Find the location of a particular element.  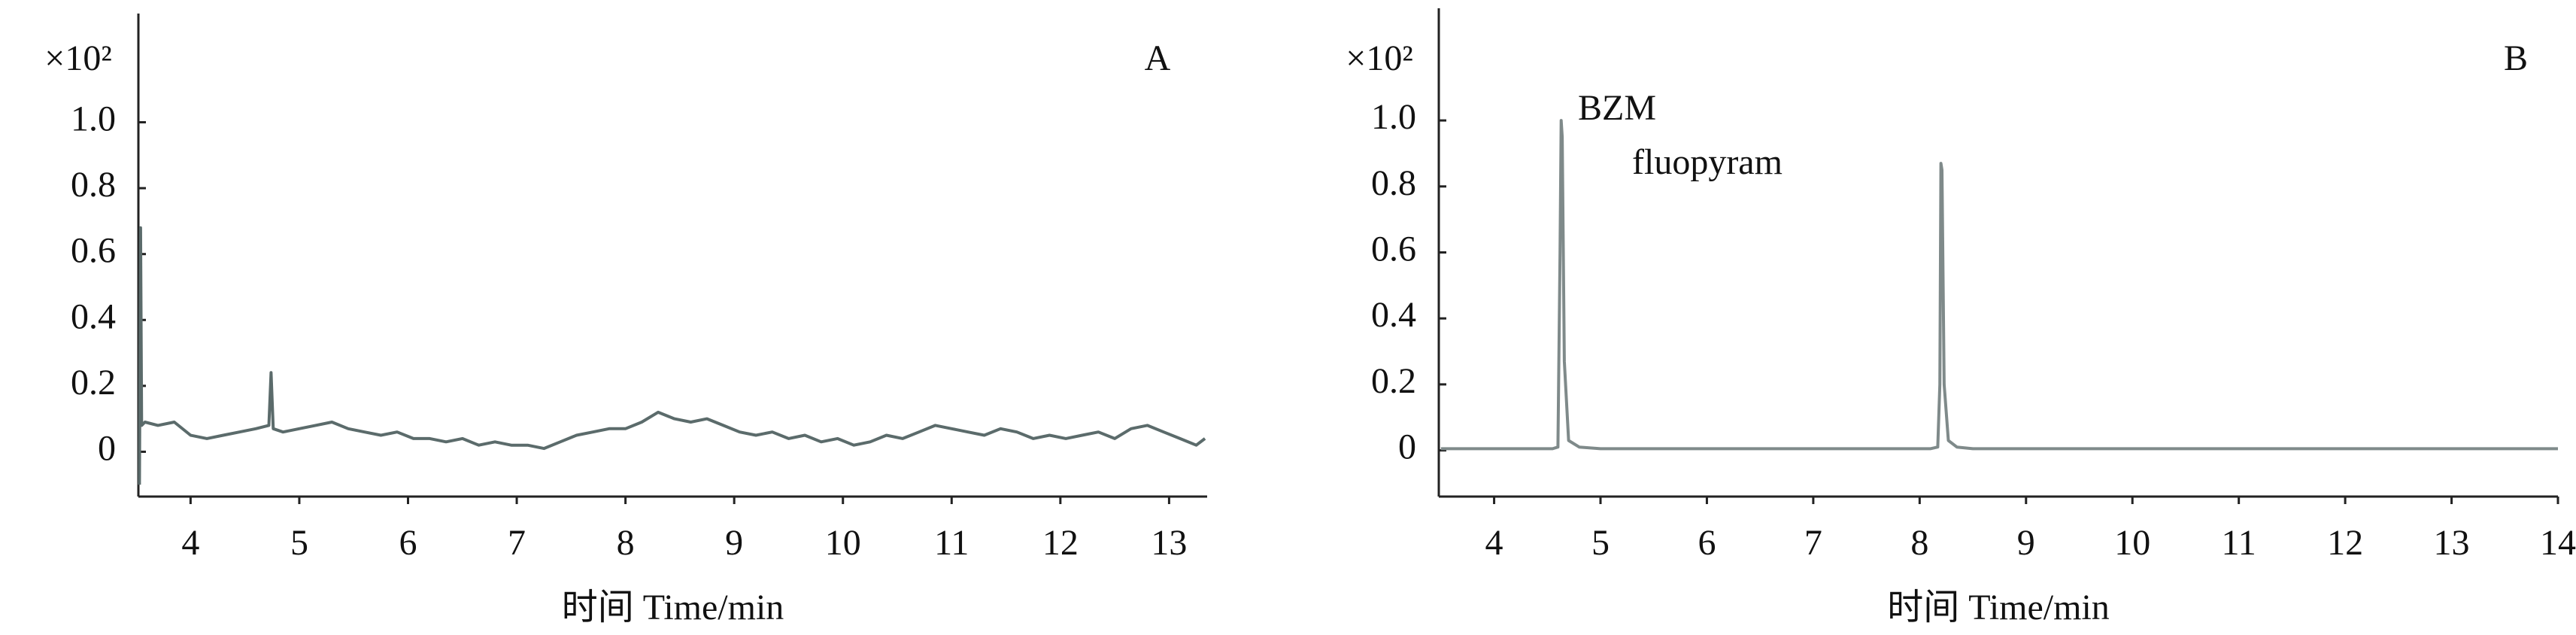

panel-label: A is located at coordinates (1158, 58).